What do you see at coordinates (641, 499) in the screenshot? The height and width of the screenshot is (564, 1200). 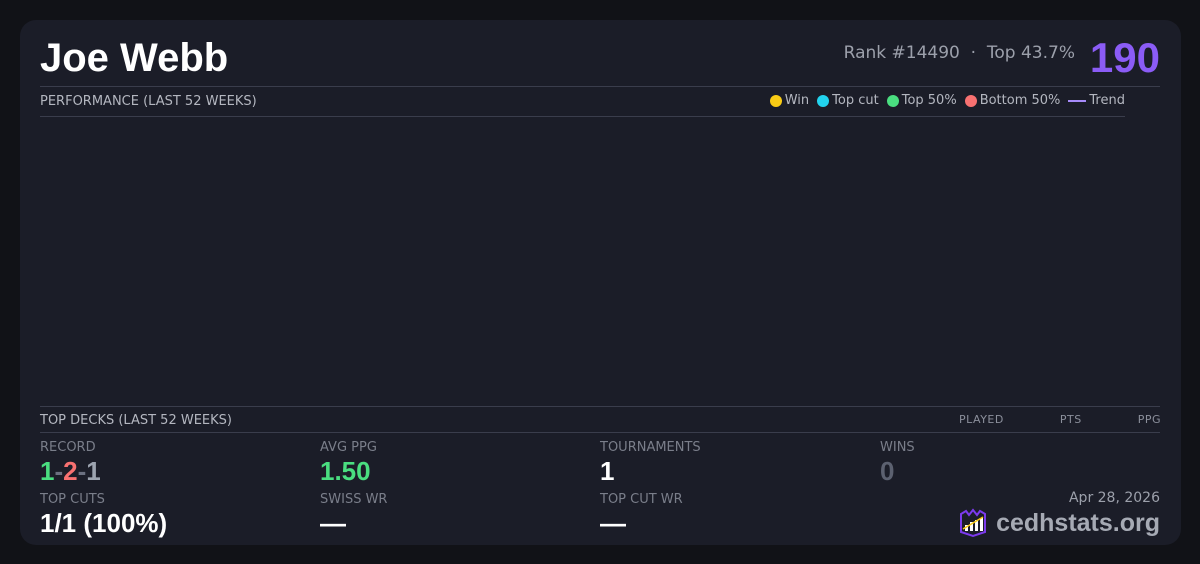 I see `stat-label: TOP CUT WR` at bounding box center [641, 499].